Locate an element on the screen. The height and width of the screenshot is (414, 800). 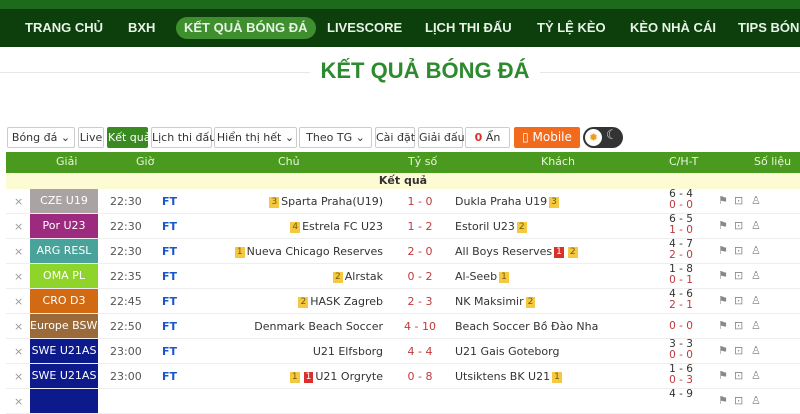
nav-schedule: LỊCH THI ĐẤU is located at coordinates (468, 27).